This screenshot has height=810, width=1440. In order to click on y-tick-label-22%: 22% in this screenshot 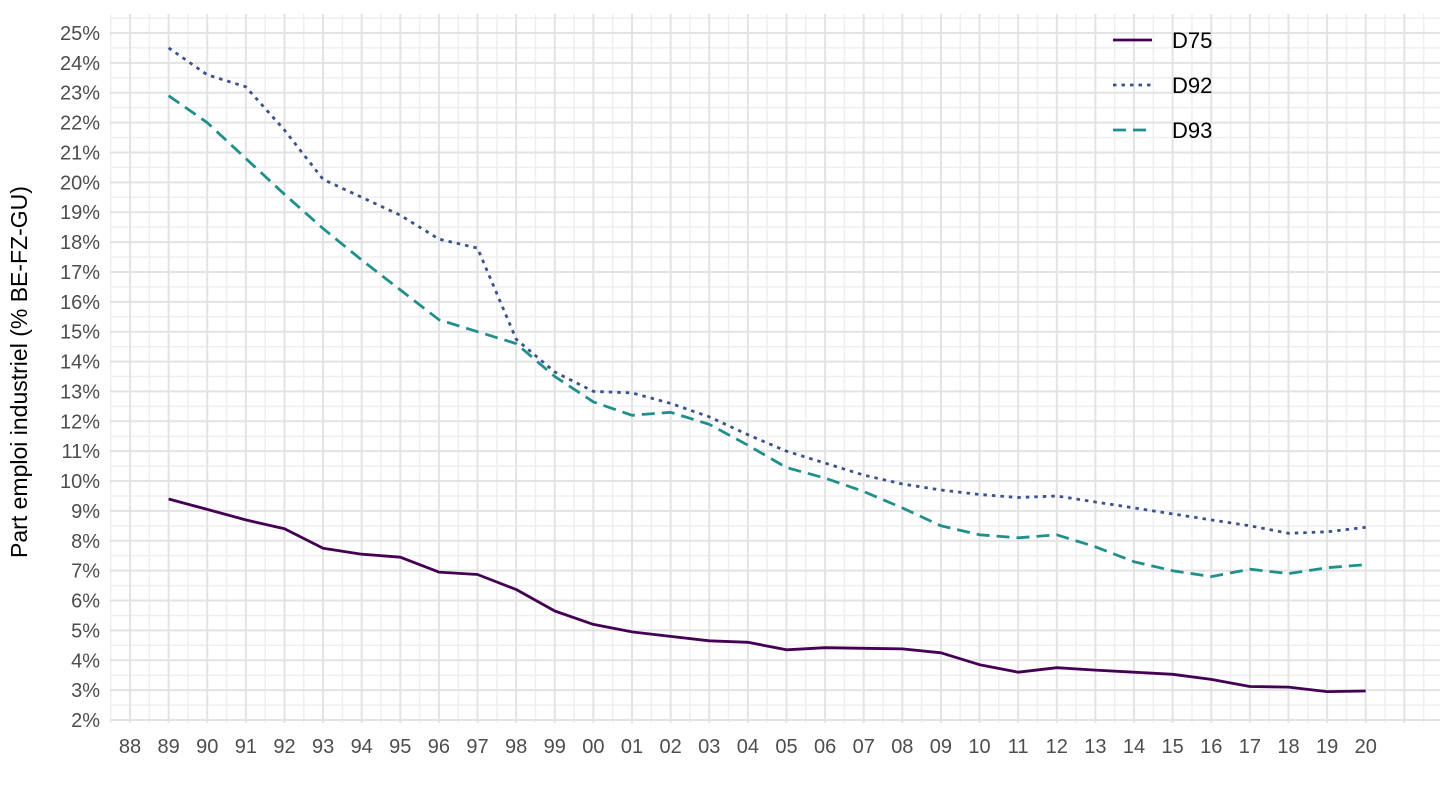, I will do `click(80, 124)`.